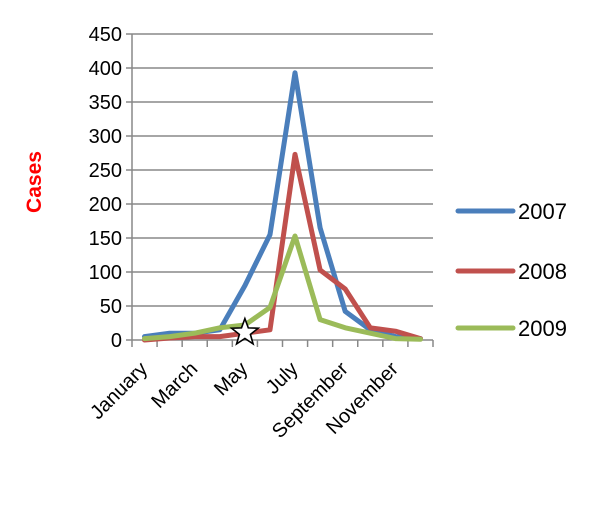 The height and width of the screenshot is (508, 600). I want to click on x-tick-label: May, so click(231, 379).